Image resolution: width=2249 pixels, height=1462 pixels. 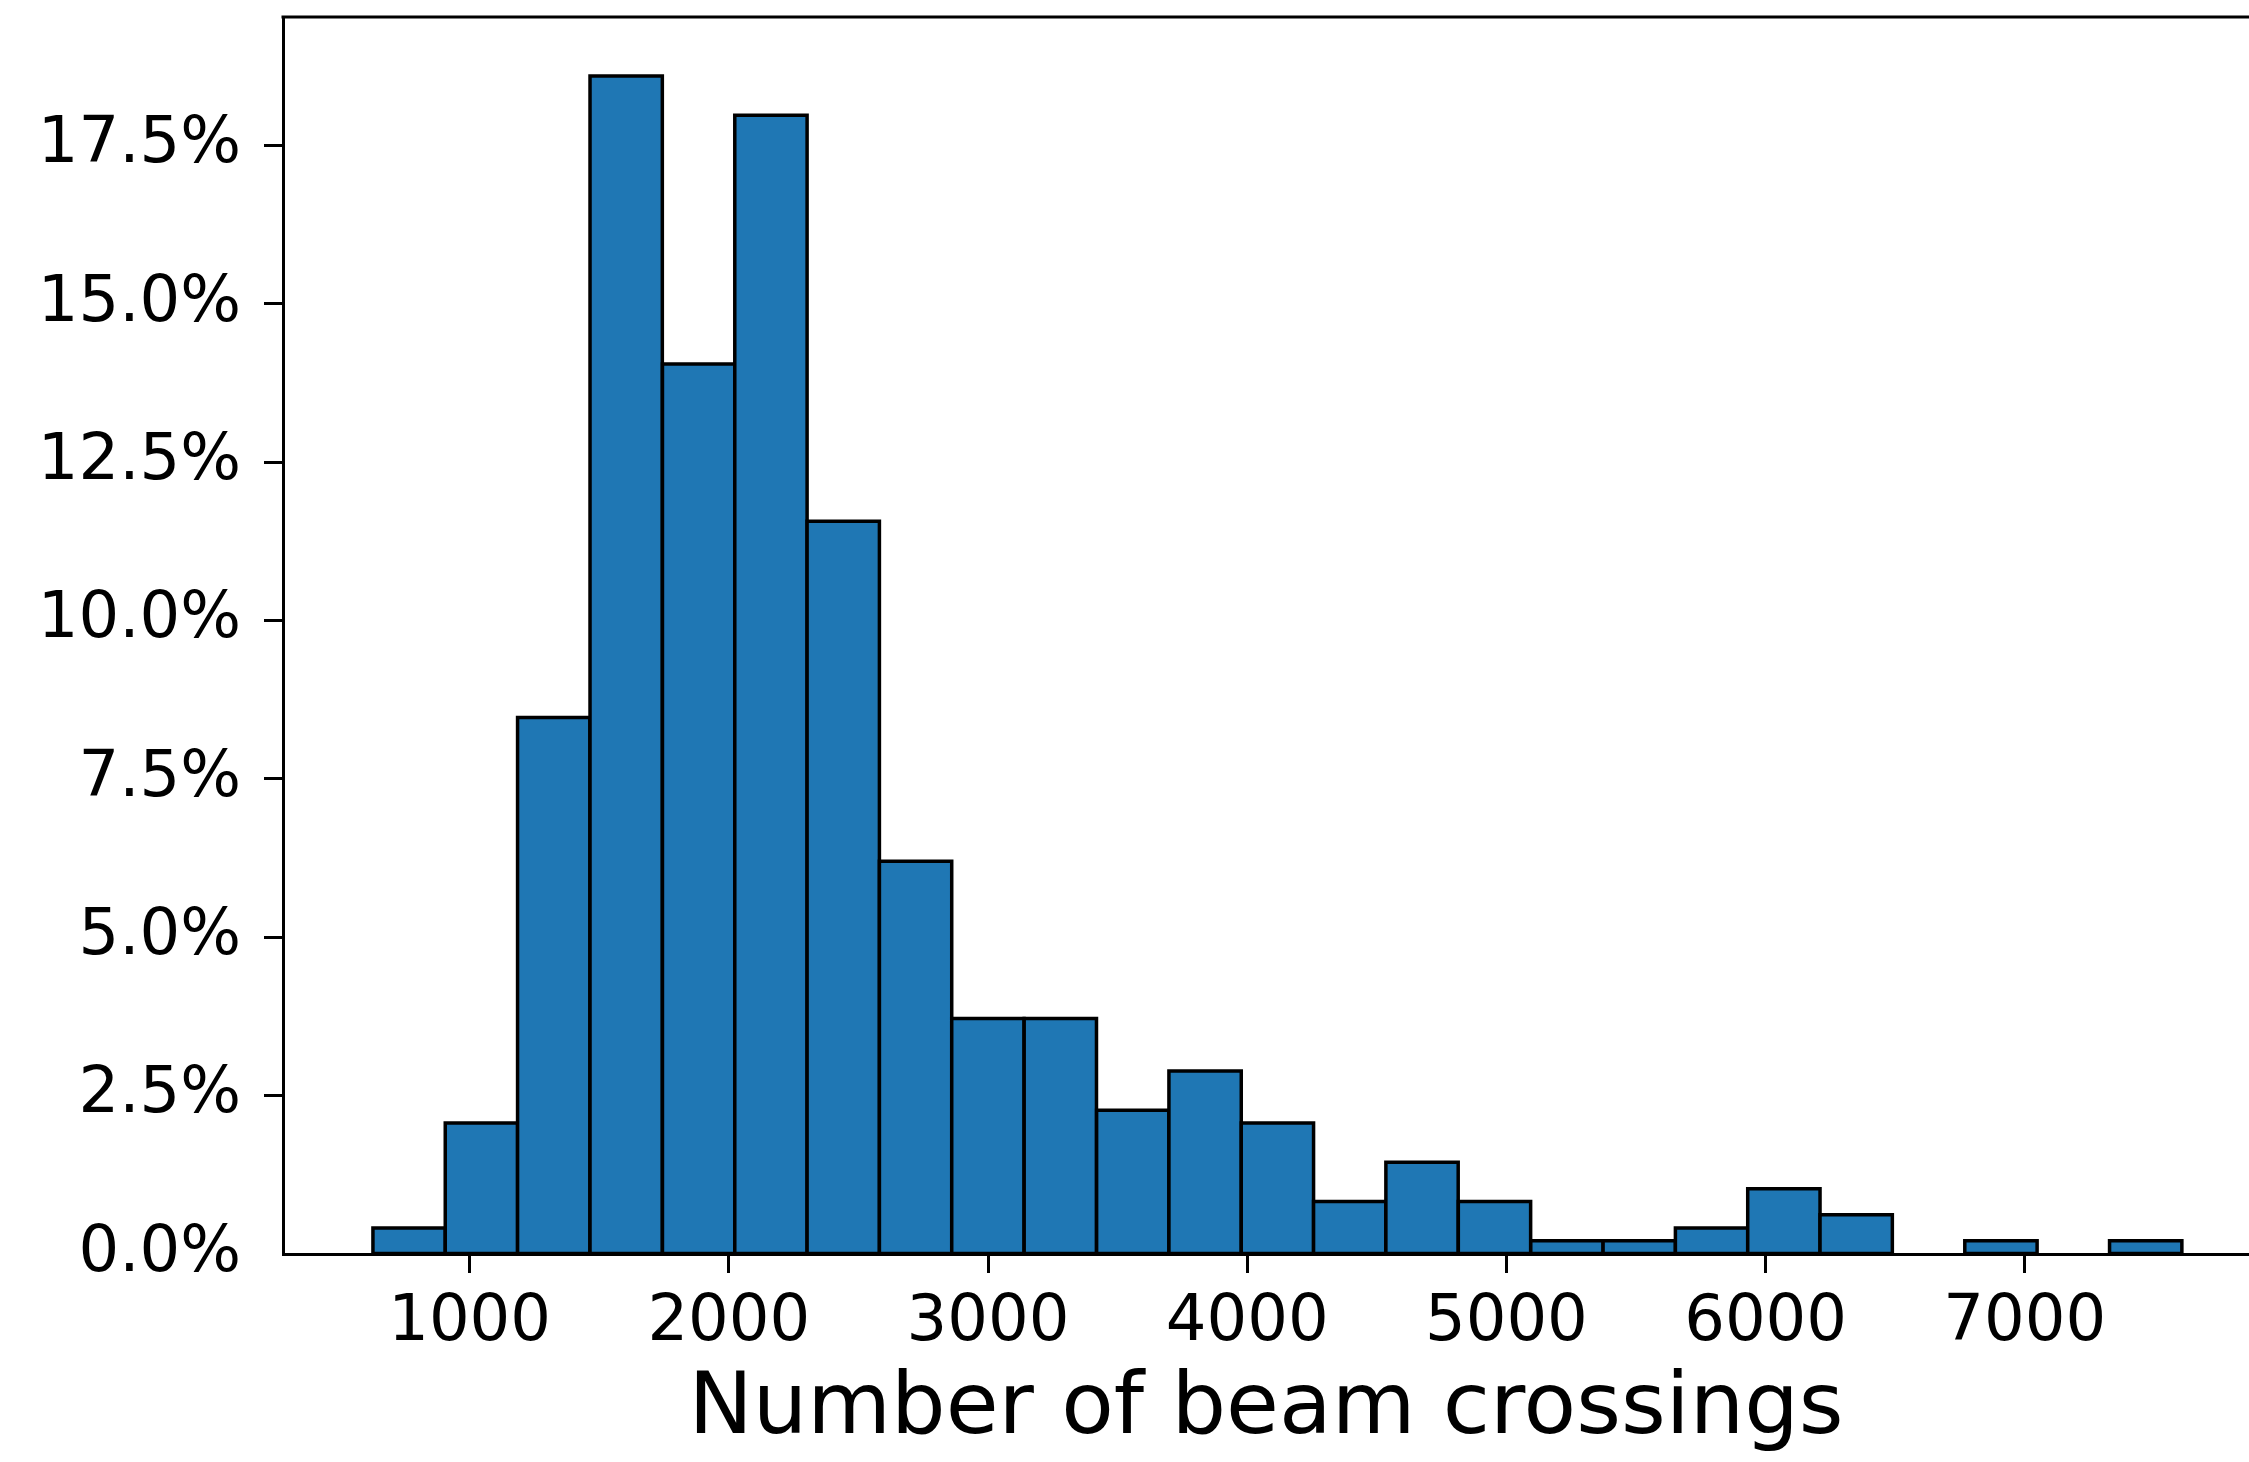 What do you see at coordinates (159, 931) in the screenshot?
I see `y-tick-label: 5.0%` at bounding box center [159, 931].